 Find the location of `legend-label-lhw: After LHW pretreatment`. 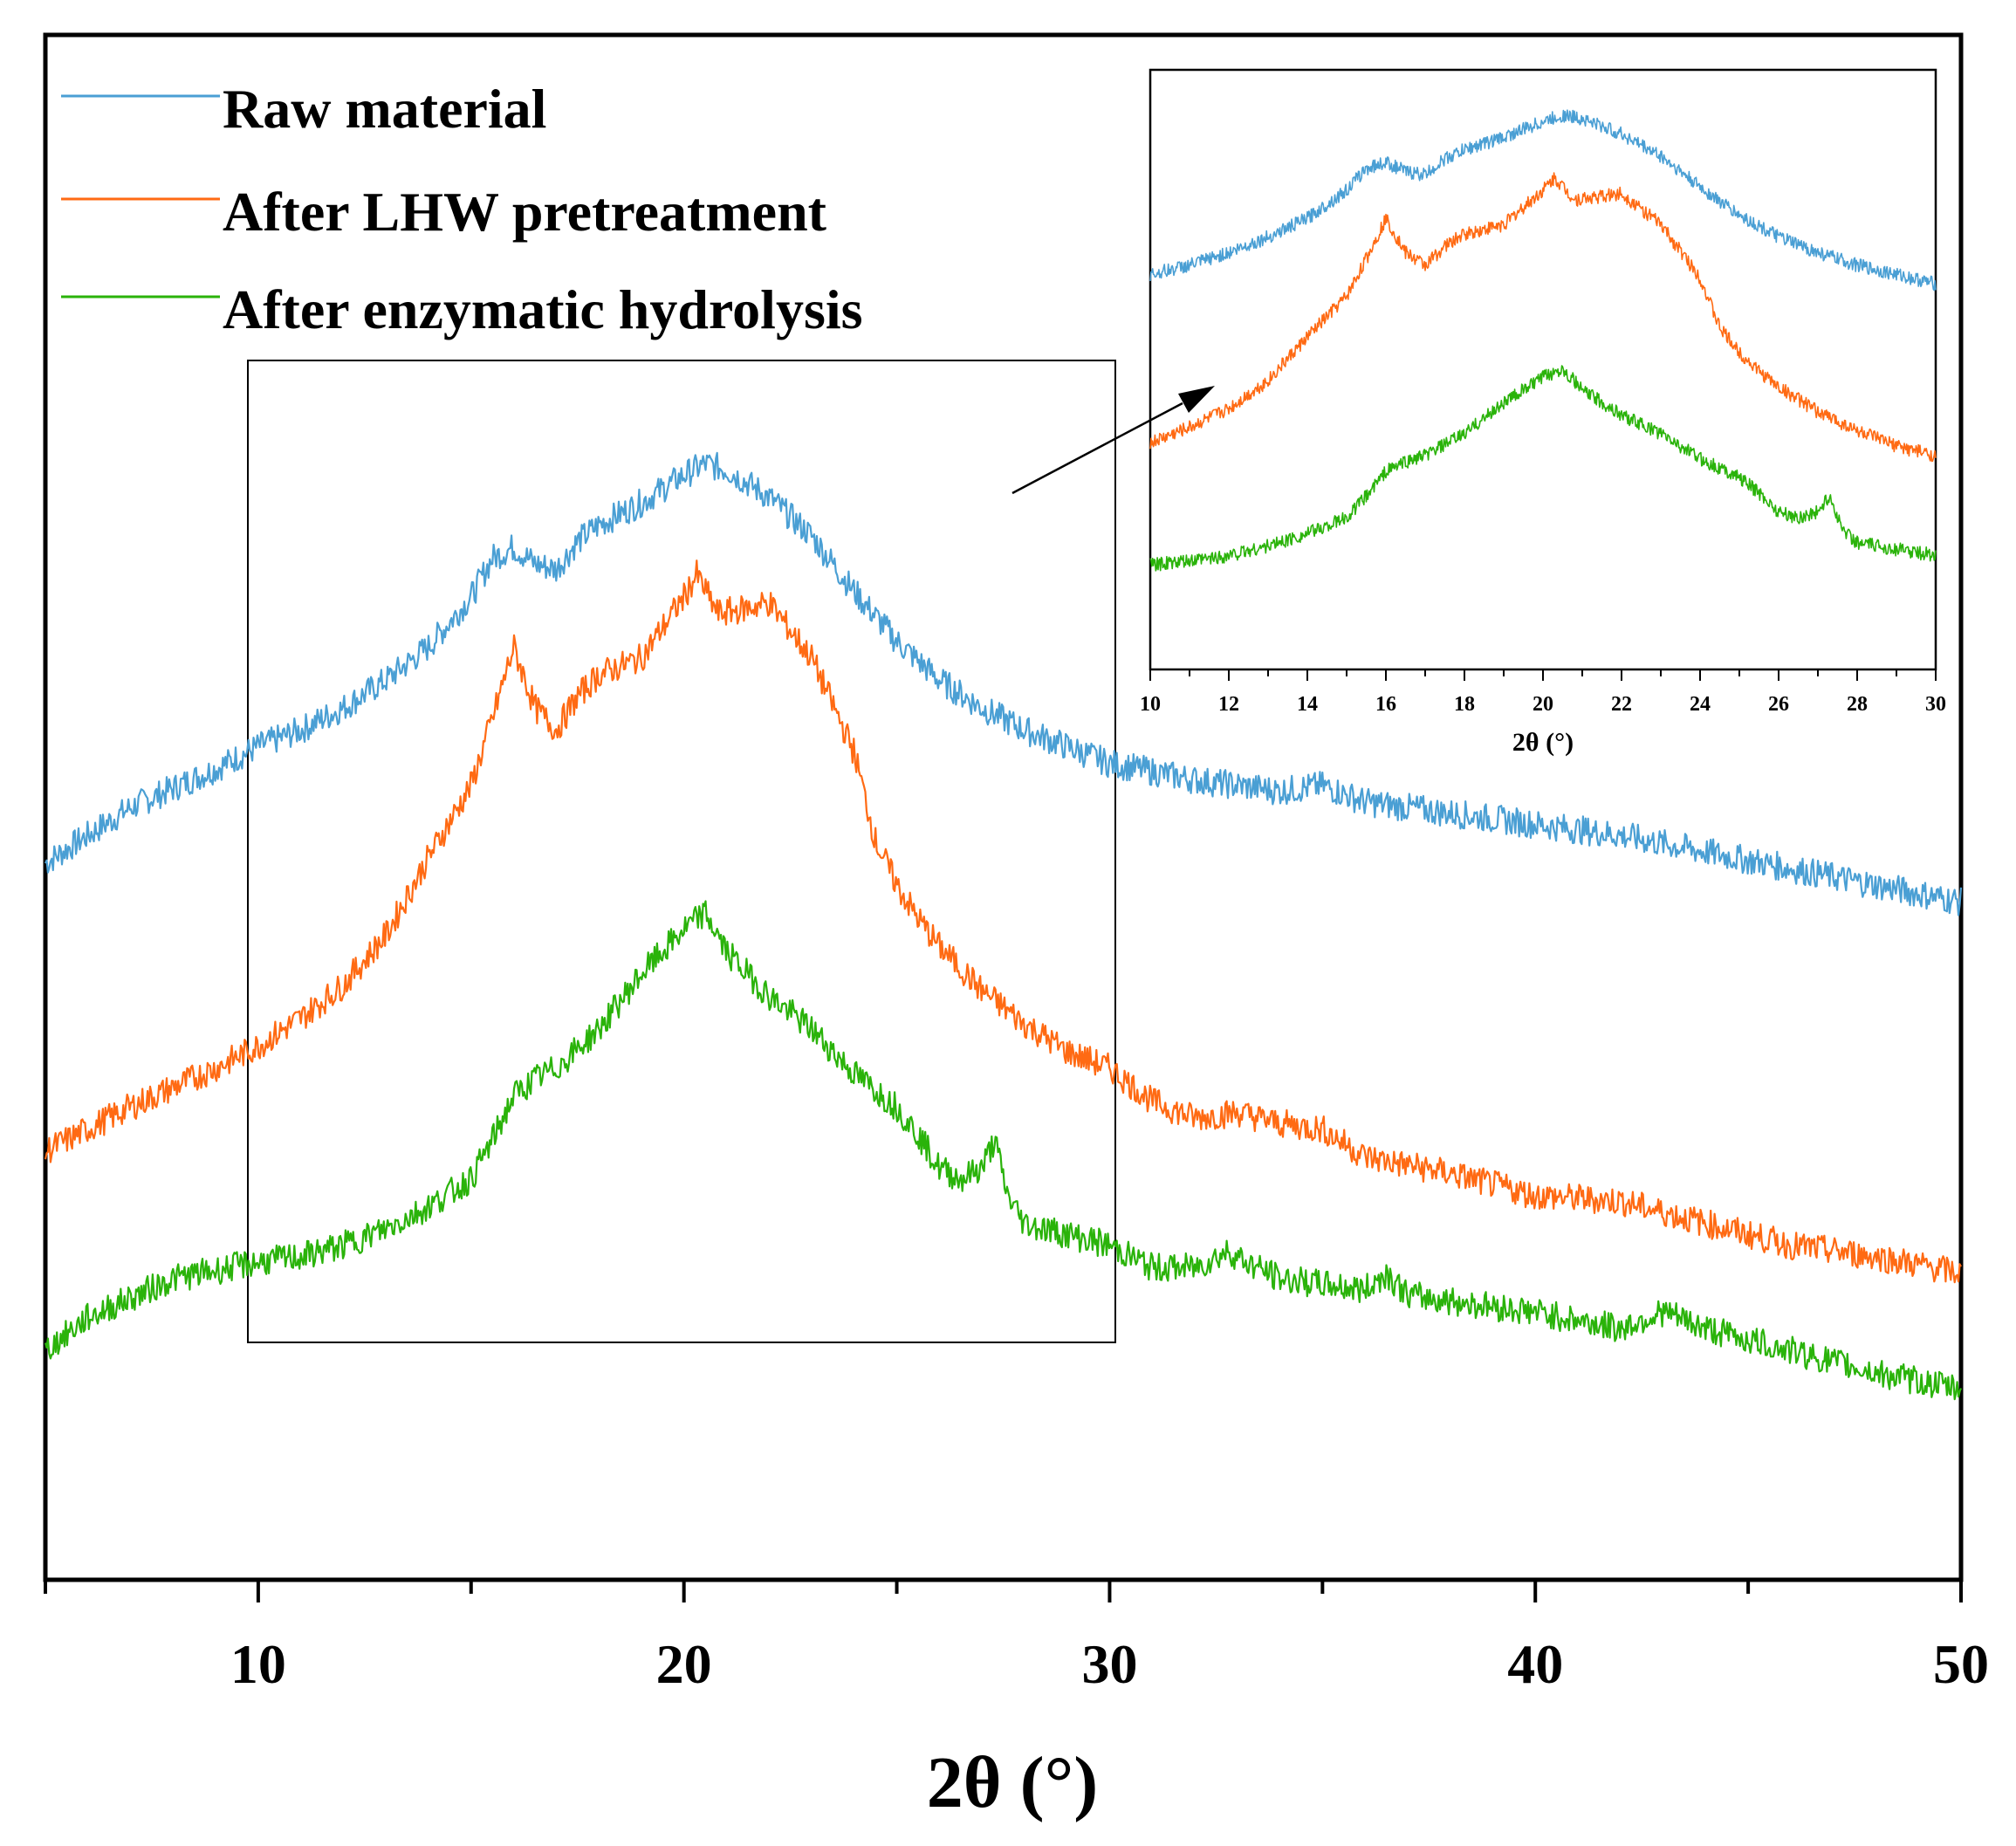

legend-label-lhw: After LHW pretreatment is located at coordinates (525, 212).